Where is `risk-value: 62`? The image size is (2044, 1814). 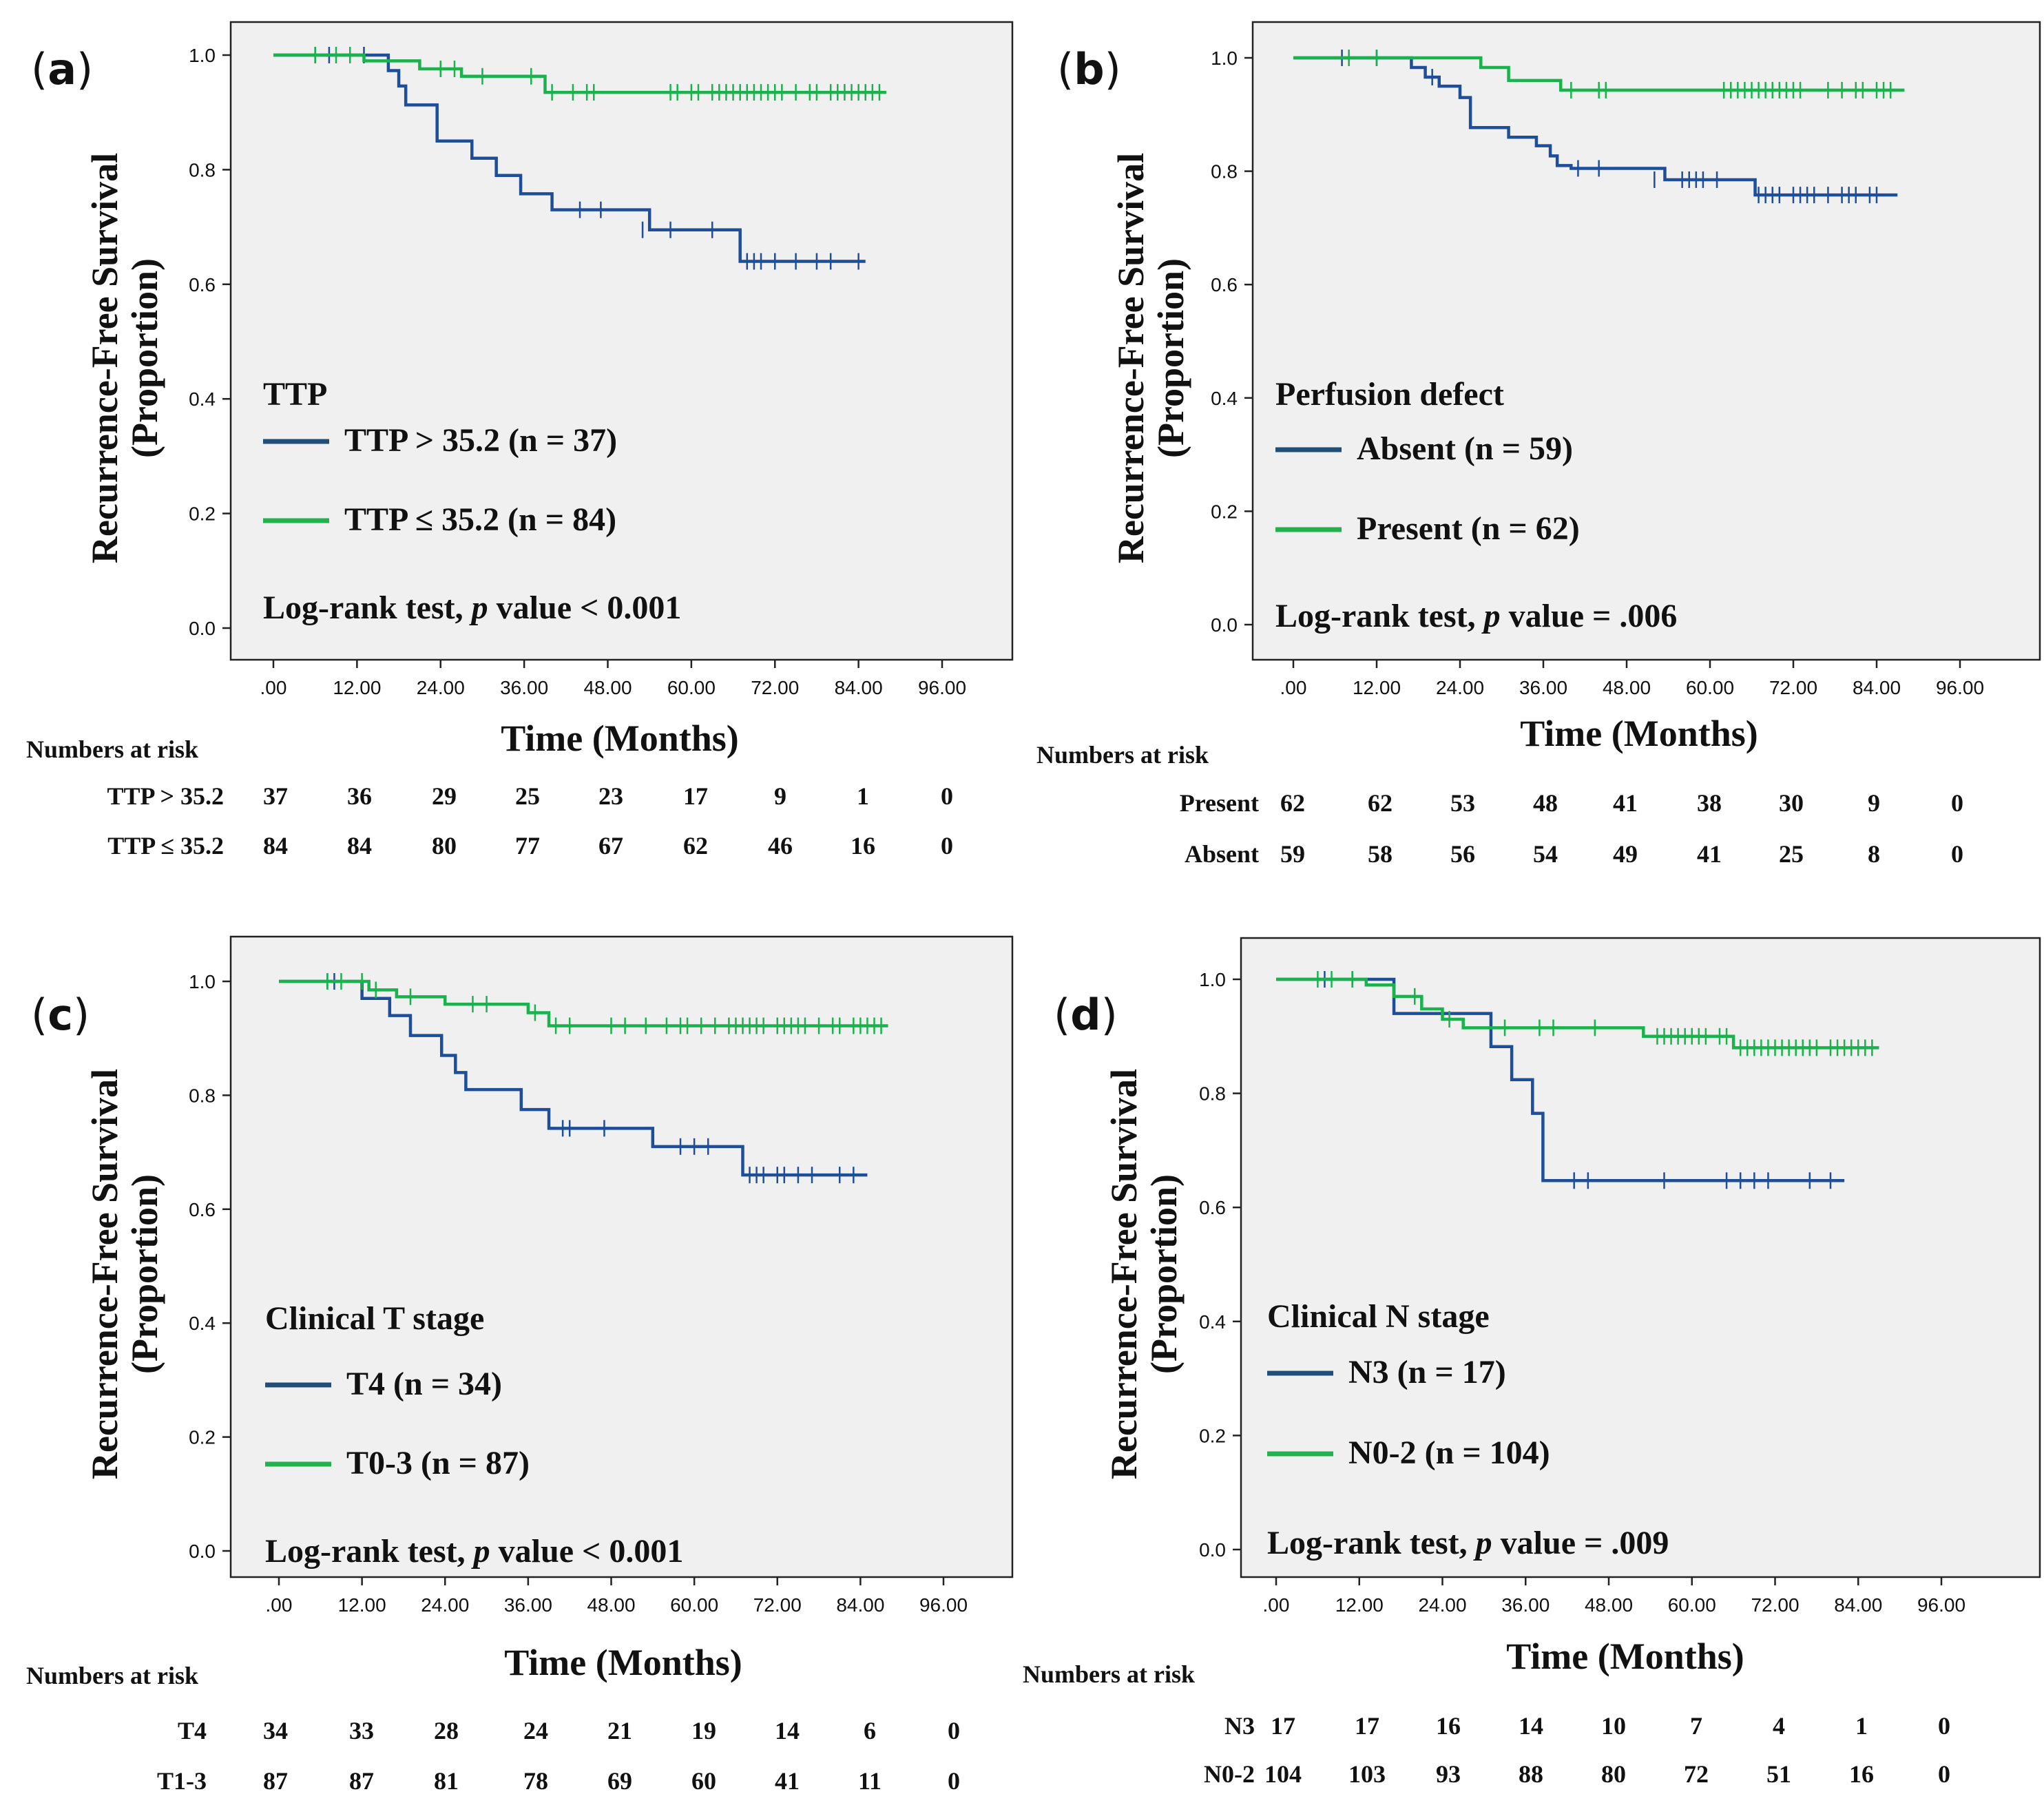
risk-value: 62 is located at coordinates (1292, 803).